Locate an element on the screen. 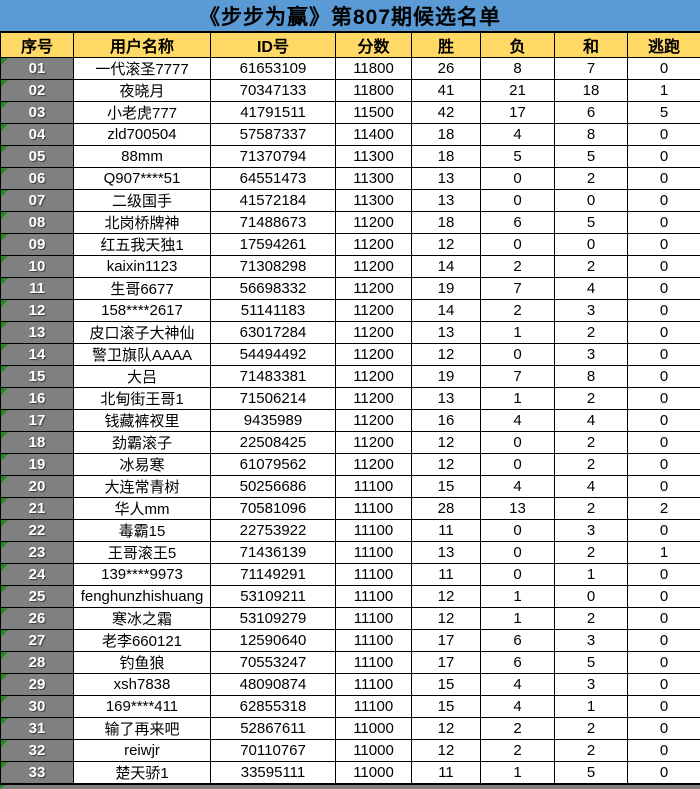 This screenshot has width=700, height=789. row-number-cell: 08 is located at coordinates (37, 223).